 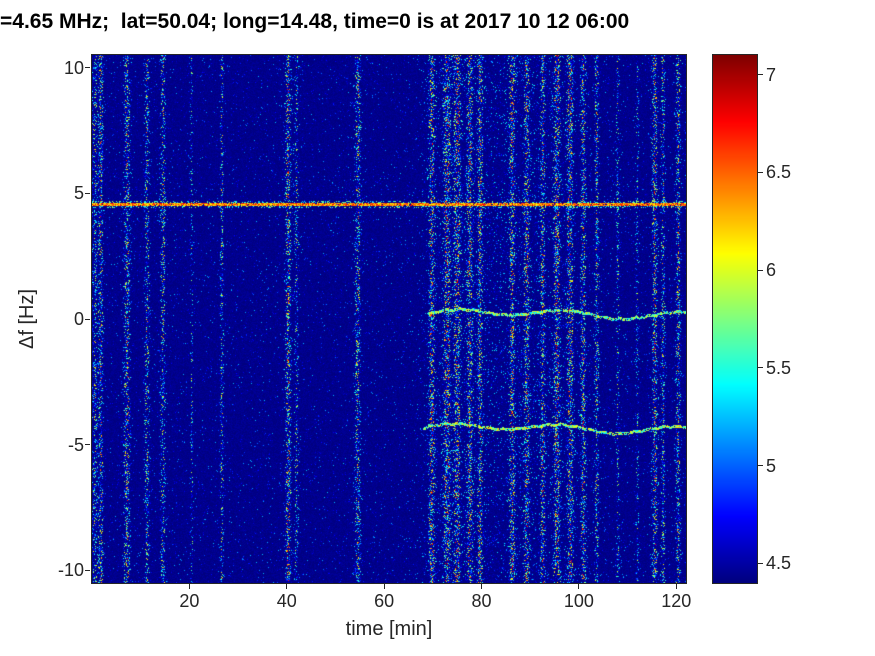 What do you see at coordinates (75, 444) in the screenshot?
I see `y-tick-label: -5` at bounding box center [75, 444].